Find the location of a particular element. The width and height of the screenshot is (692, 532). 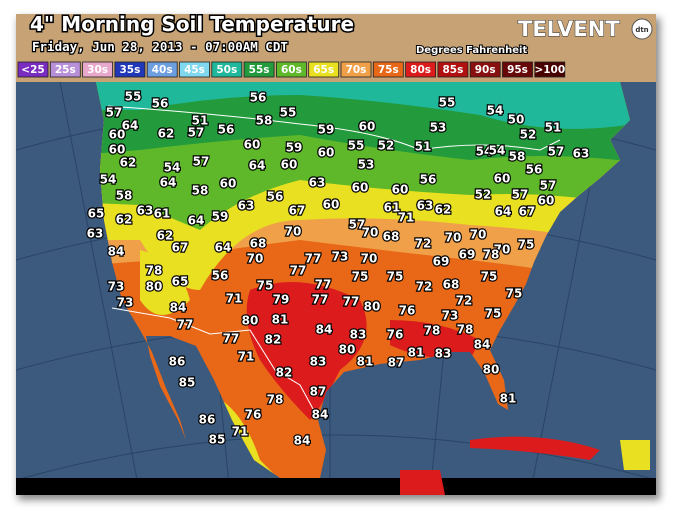

temperature-label: 82 is located at coordinates (284, 373).